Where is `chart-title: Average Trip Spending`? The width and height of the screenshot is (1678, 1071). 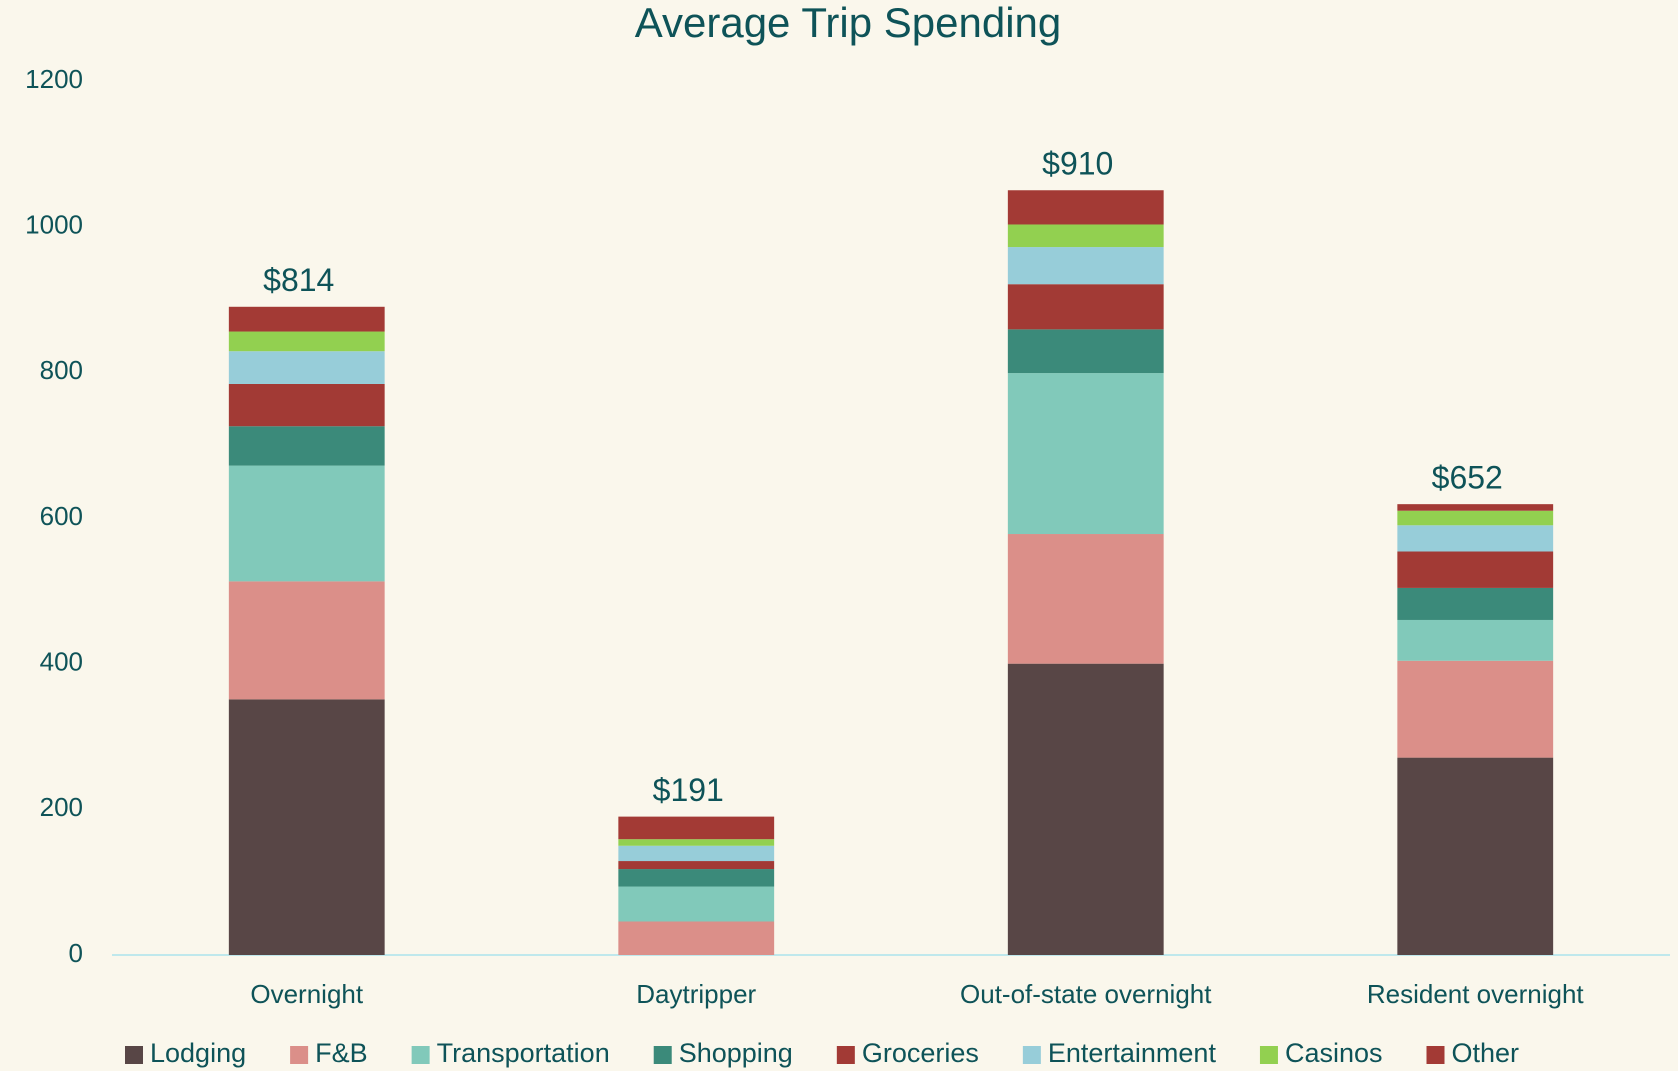 chart-title: Average Trip Spending is located at coordinates (848, 23).